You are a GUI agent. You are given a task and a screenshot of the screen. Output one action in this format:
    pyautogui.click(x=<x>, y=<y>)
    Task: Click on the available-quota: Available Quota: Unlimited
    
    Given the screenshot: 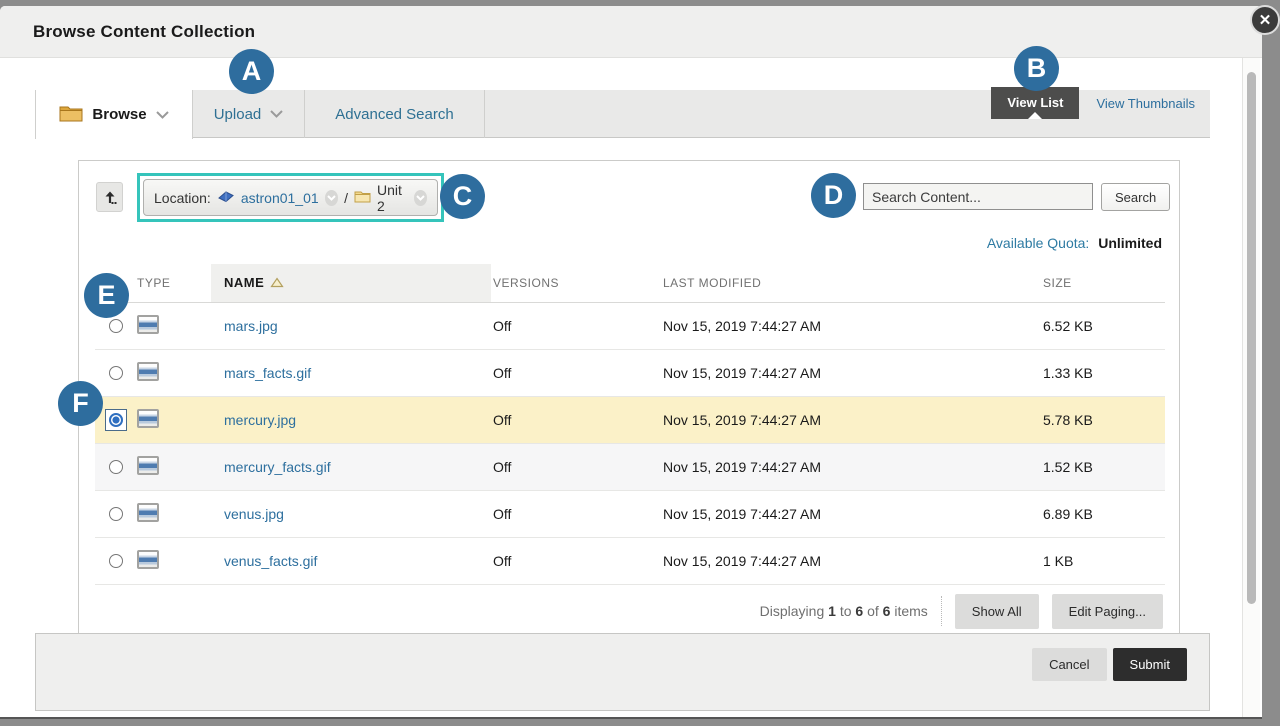 What is the action you would take?
    pyautogui.click(x=1074, y=243)
    